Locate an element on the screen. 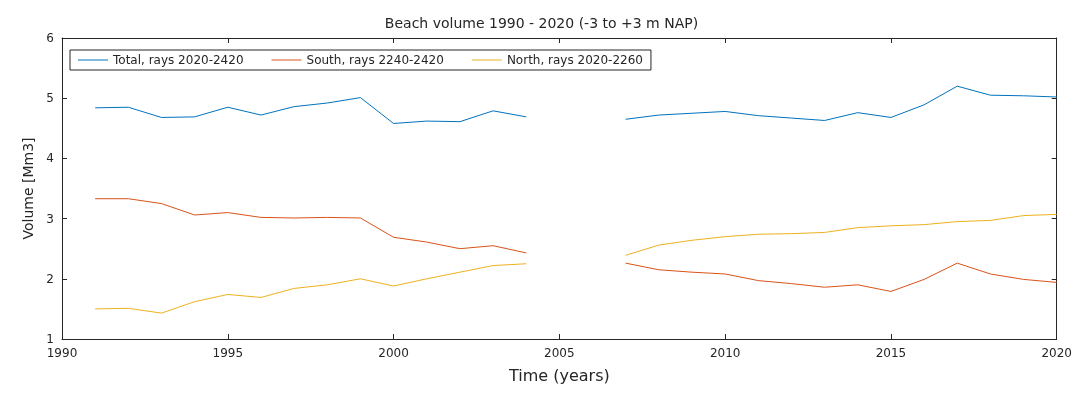  x-tick-label: 1990 is located at coordinates (62, 353).